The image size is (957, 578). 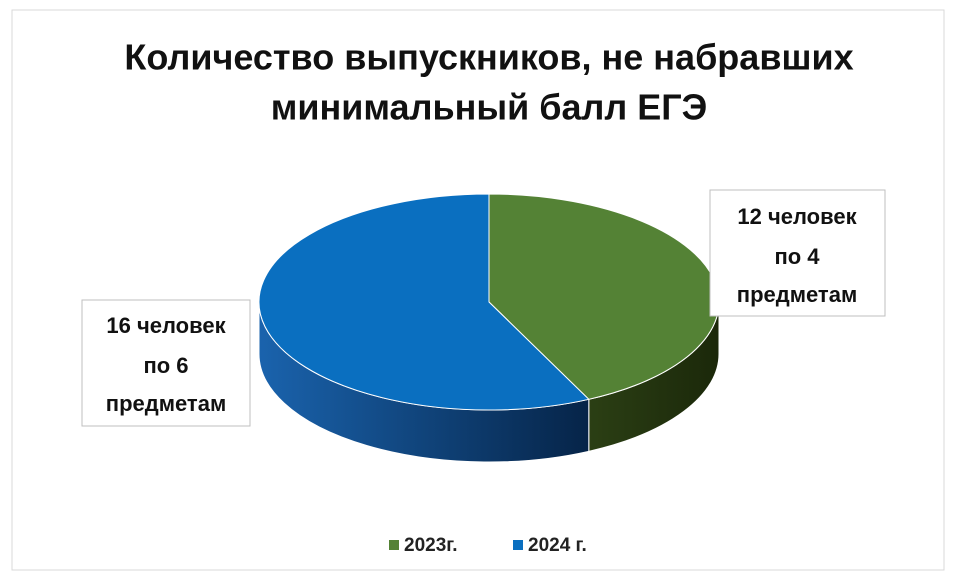 I want to click on data-label: по 6, so click(x=165, y=365).